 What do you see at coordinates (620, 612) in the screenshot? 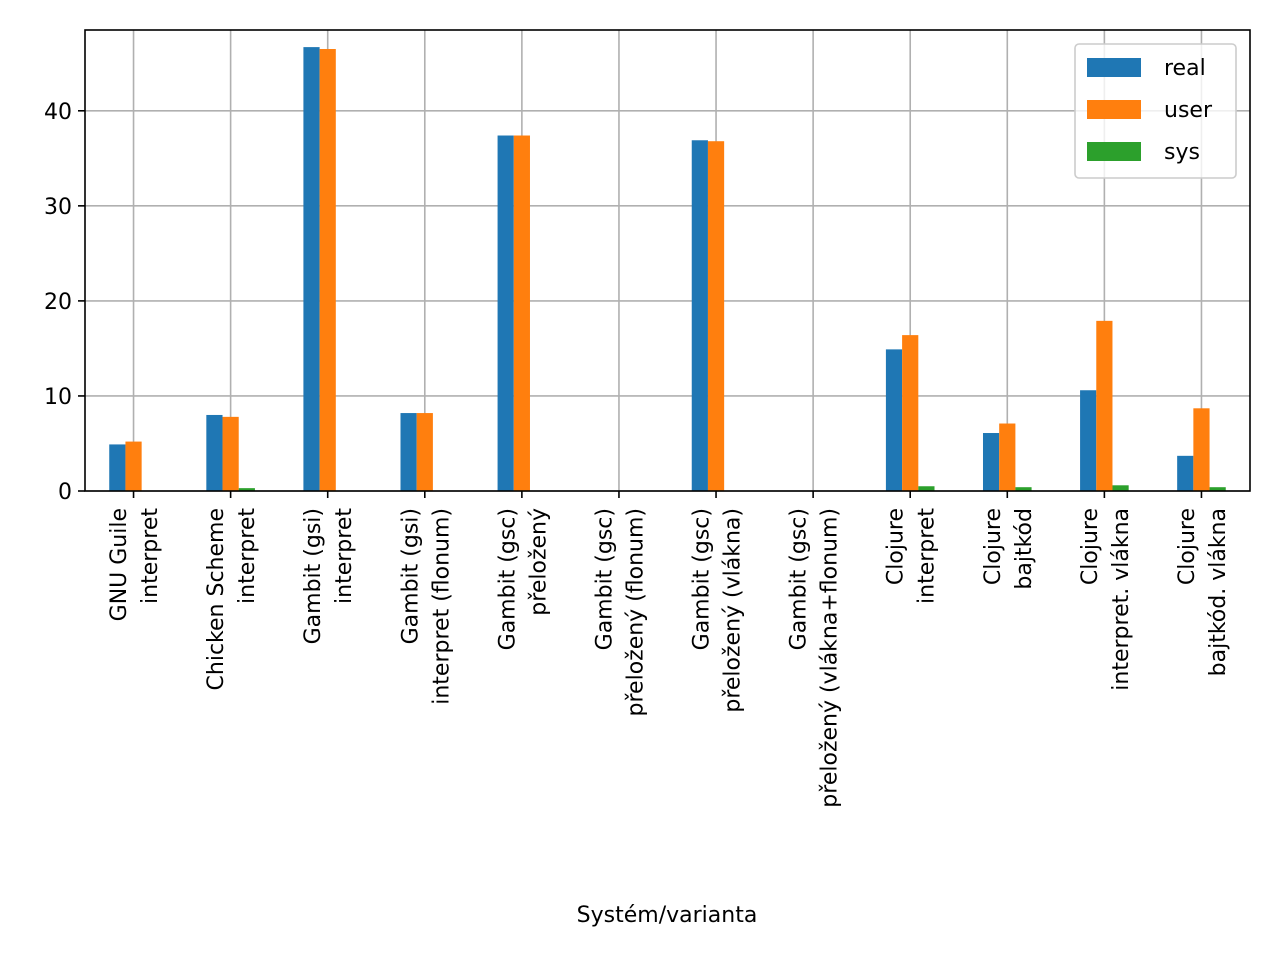
I see `x-tick-label: Gambit (gsc) přeložený (flonum)` at bounding box center [620, 612].